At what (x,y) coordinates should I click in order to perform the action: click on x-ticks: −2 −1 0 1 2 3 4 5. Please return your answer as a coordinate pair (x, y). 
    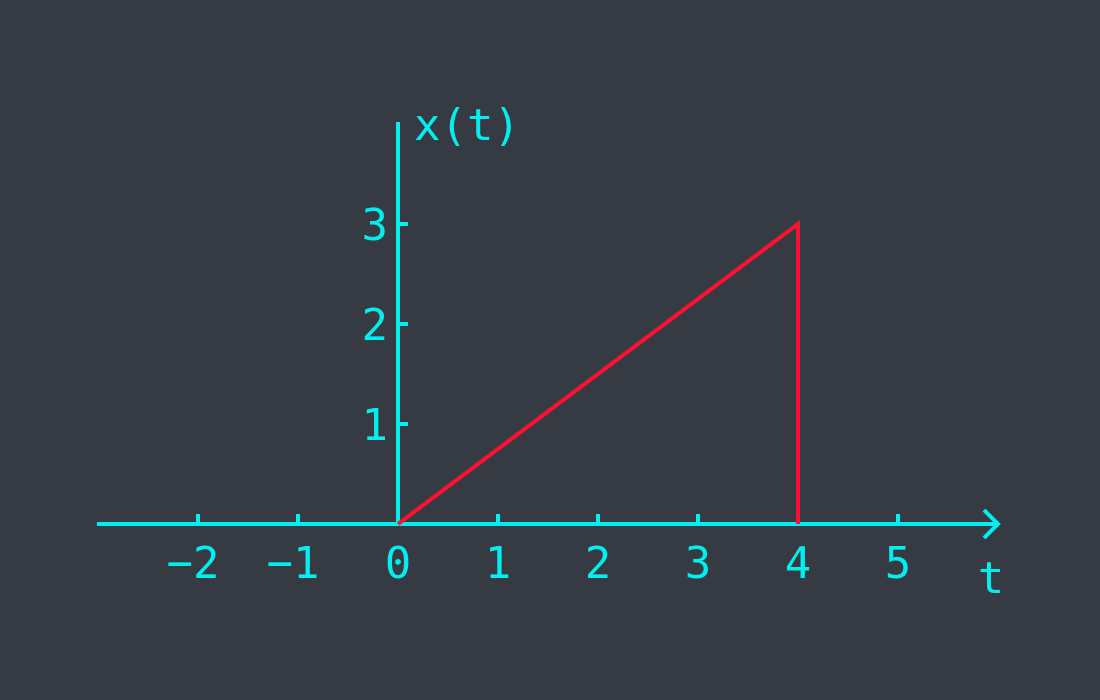
    Looking at the image, I should click on (539, 551).